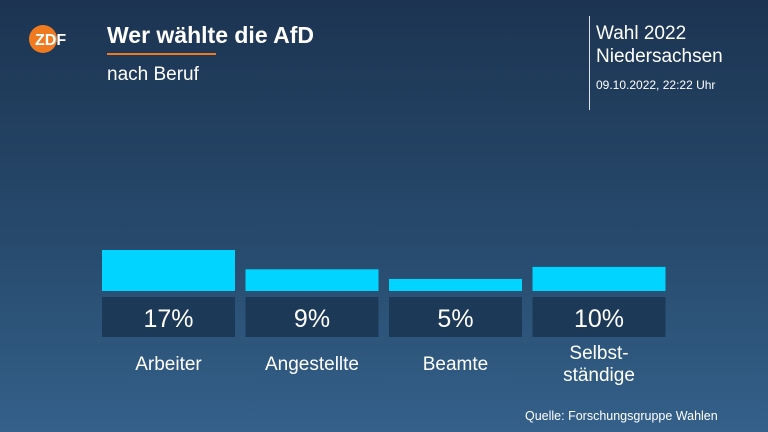  What do you see at coordinates (211, 35) in the screenshot?
I see `chart-title: Wer wählte die AfD` at bounding box center [211, 35].